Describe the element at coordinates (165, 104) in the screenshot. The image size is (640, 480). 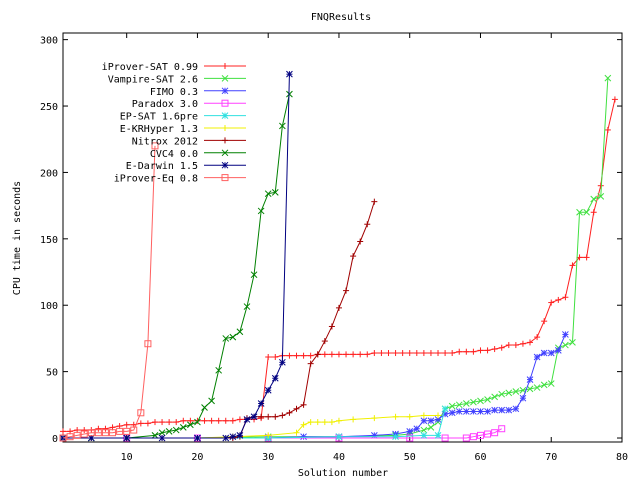
I see `legend-label: Paradox 3.0` at that location.